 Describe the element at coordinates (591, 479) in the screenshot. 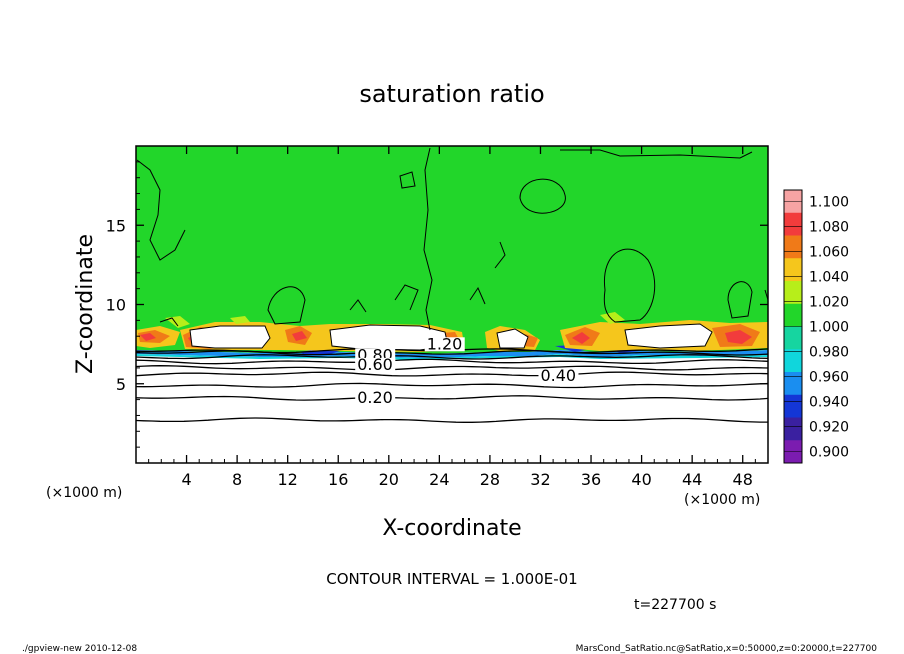

I see `x-tick-label: 36` at that location.